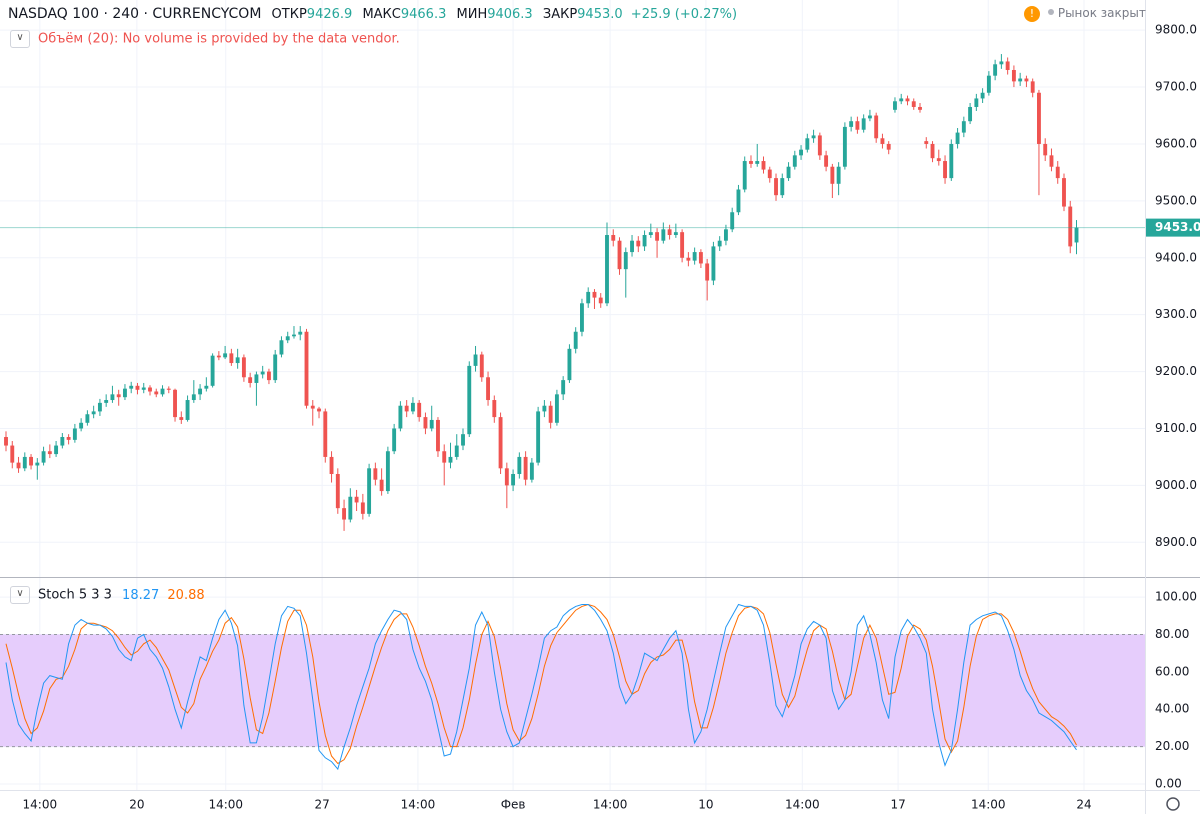 The height and width of the screenshot is (814, 1200). I want to click on y-tick-label: 9400.0, so click(1176, 257).